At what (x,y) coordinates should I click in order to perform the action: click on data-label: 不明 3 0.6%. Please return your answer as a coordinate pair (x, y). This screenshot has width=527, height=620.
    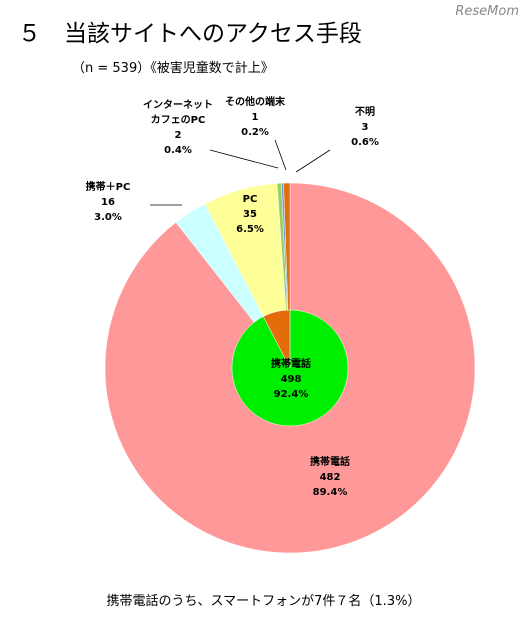
    Looking at the image, I should click on (365, 127).